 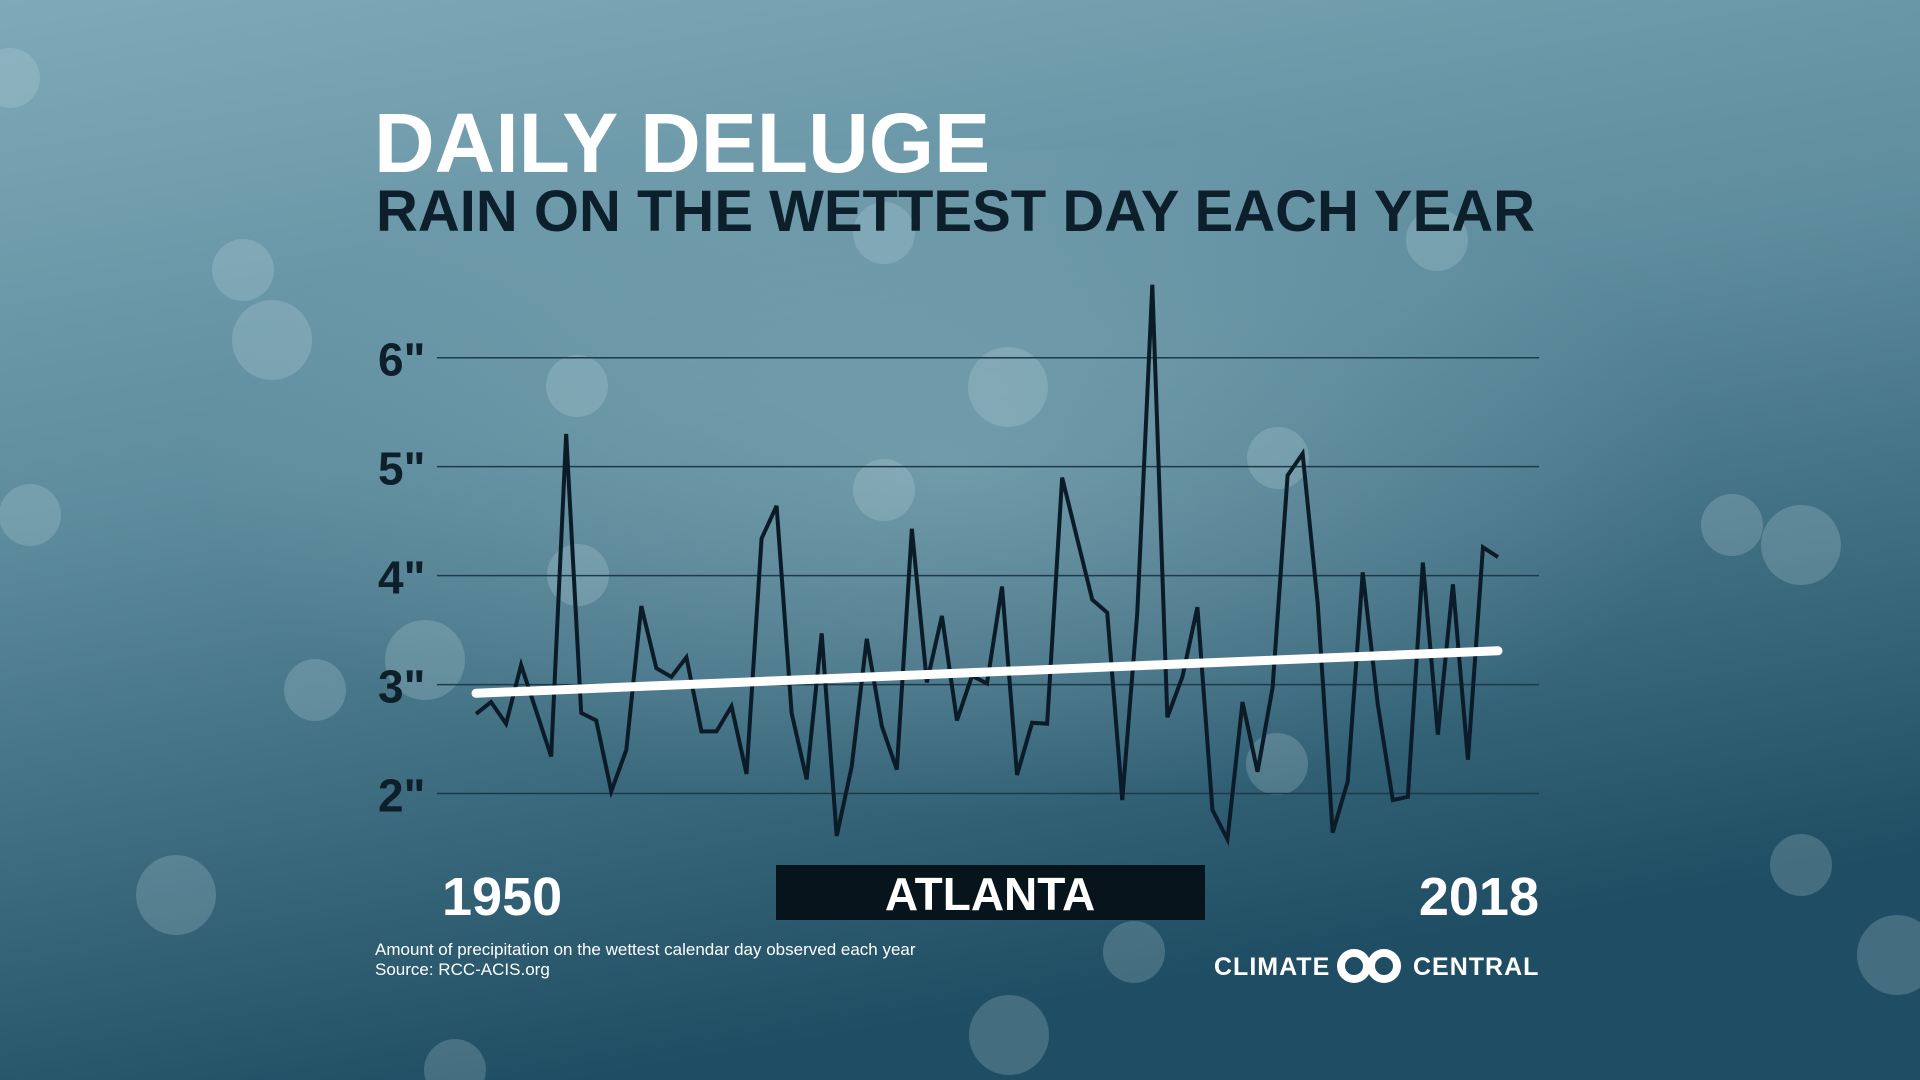 I want to click on y-tick-label: 4", so click(x=401, y=578).